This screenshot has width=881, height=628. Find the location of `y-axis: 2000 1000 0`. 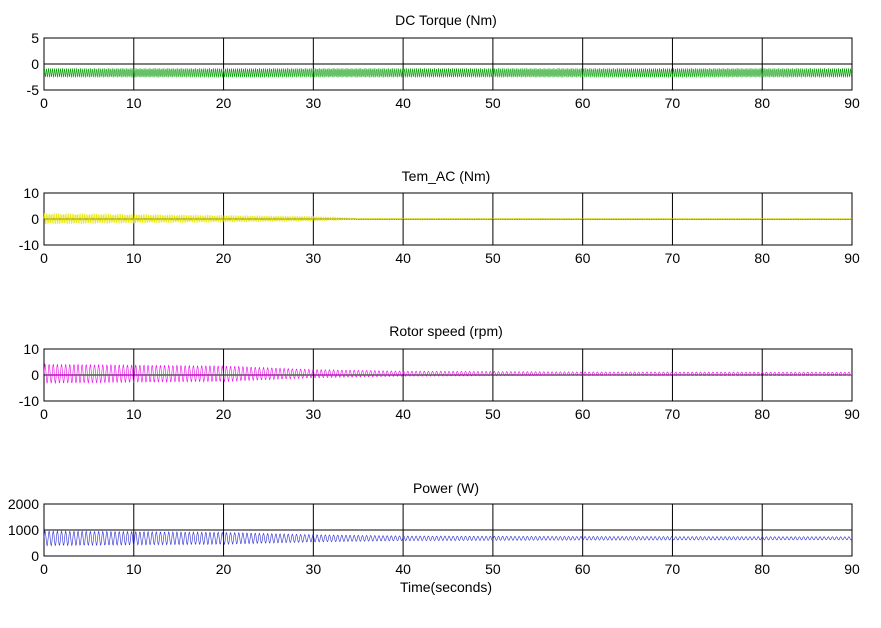

y-axis: 2000 1000 0 is located at coordinates (23, 530).